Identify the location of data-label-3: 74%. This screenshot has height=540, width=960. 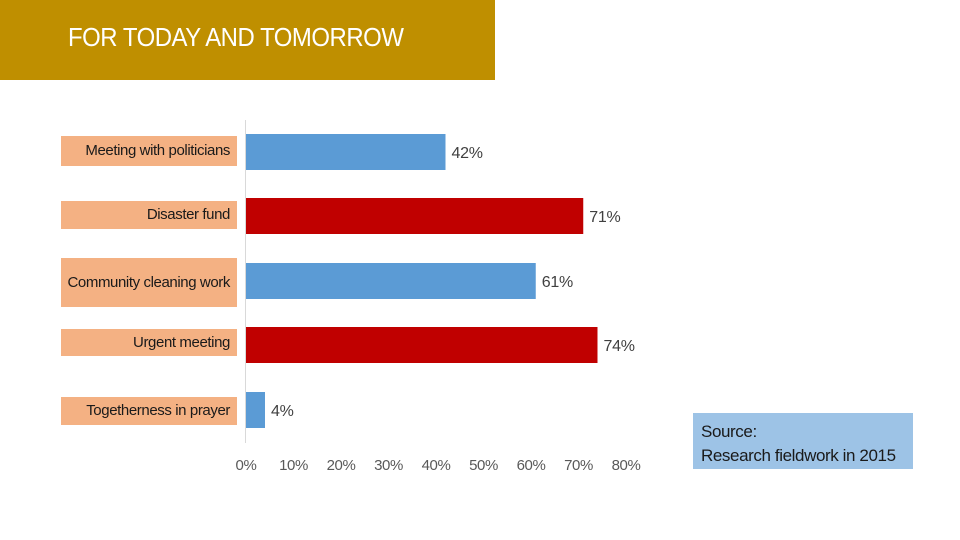
(619, 346).